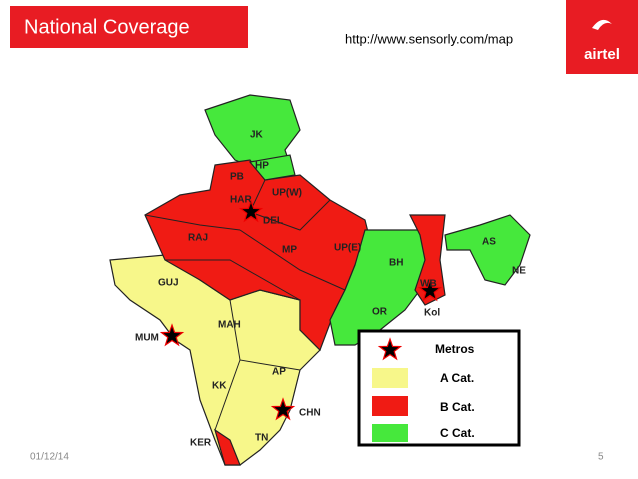 This screenshot has width=638, height=479. I want to click on logo-text: airtel, so click(602, 54).